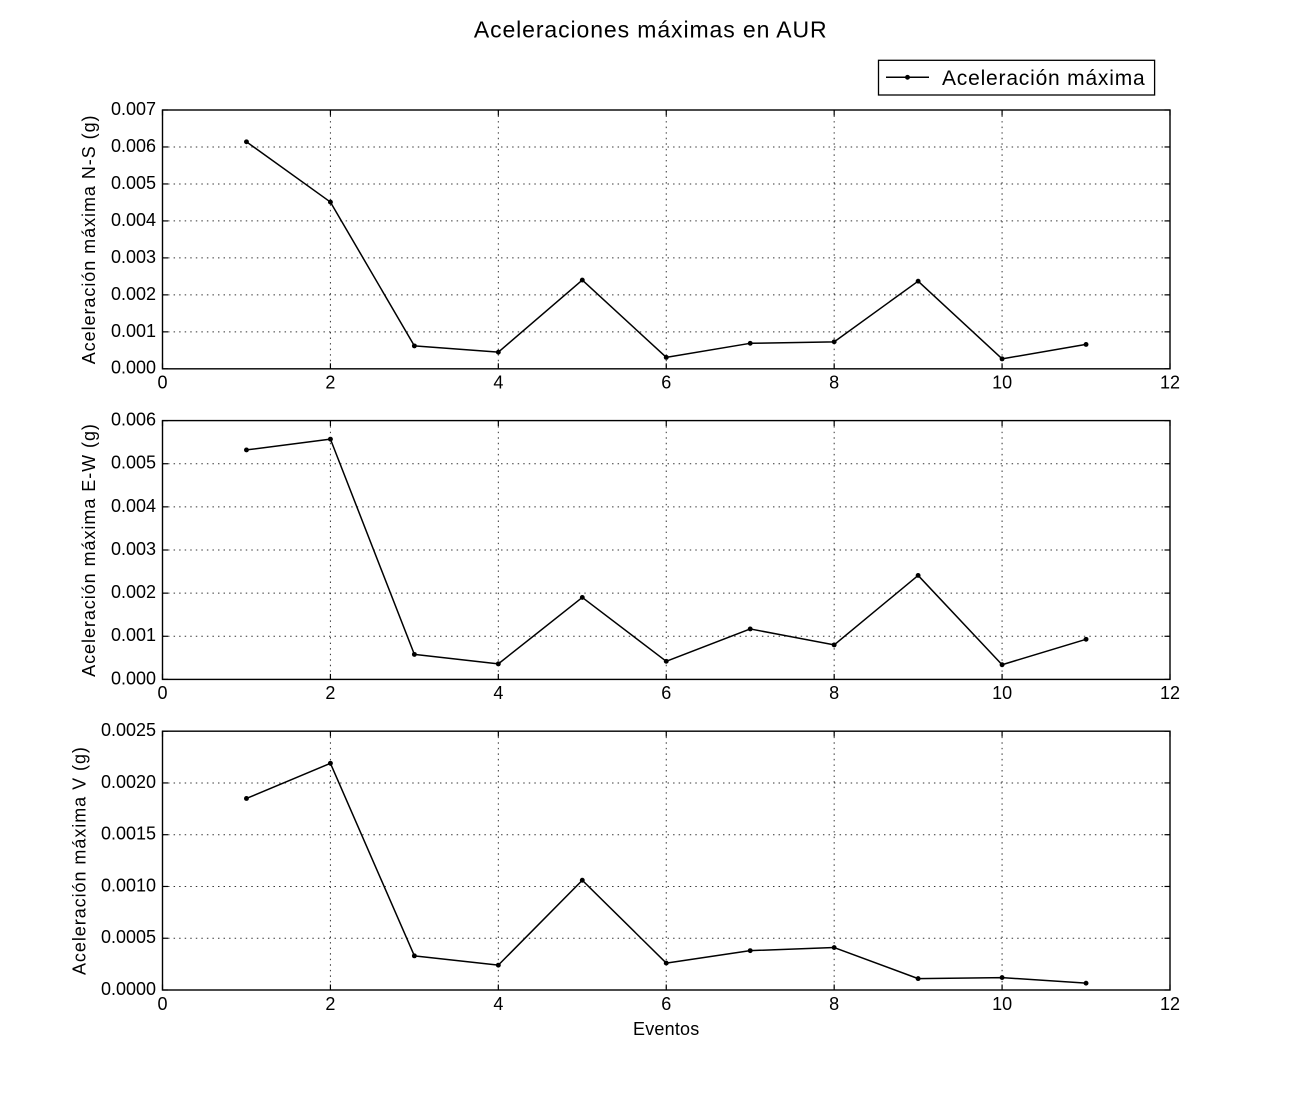 The width and height of the screenshot is (1300, 1105). Describe the element at coordinates (651, 30) in the screenshot. I see `svg-text: Aceleraciones máximas en AUR` at that location.